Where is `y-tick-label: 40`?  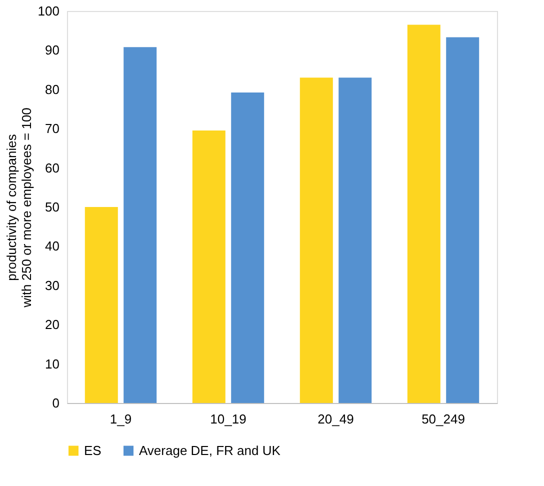 y-tick-label: 40 is located at coordinates (52, 246).